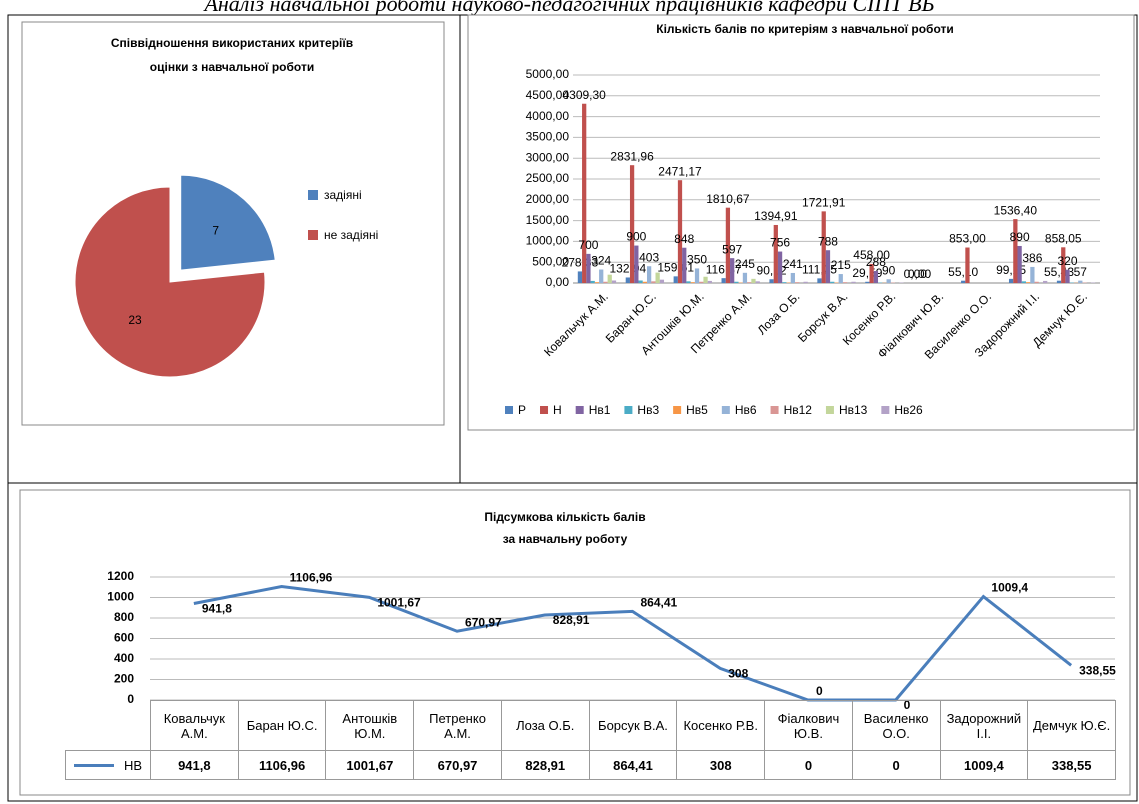 This screenshot has height=804, width=1139. I want to click on data-label: 858,05, so click(1063, 238).